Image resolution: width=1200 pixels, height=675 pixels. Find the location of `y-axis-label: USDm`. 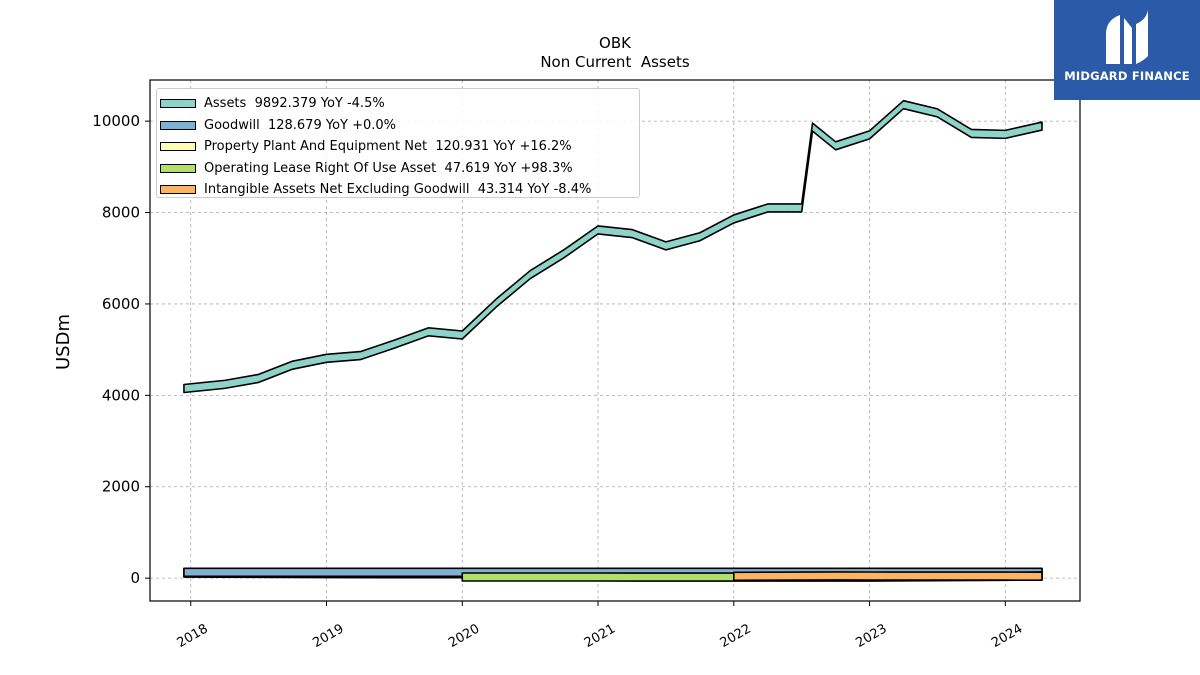

y-axis-label: USDm is located at coordinates (63, 342).